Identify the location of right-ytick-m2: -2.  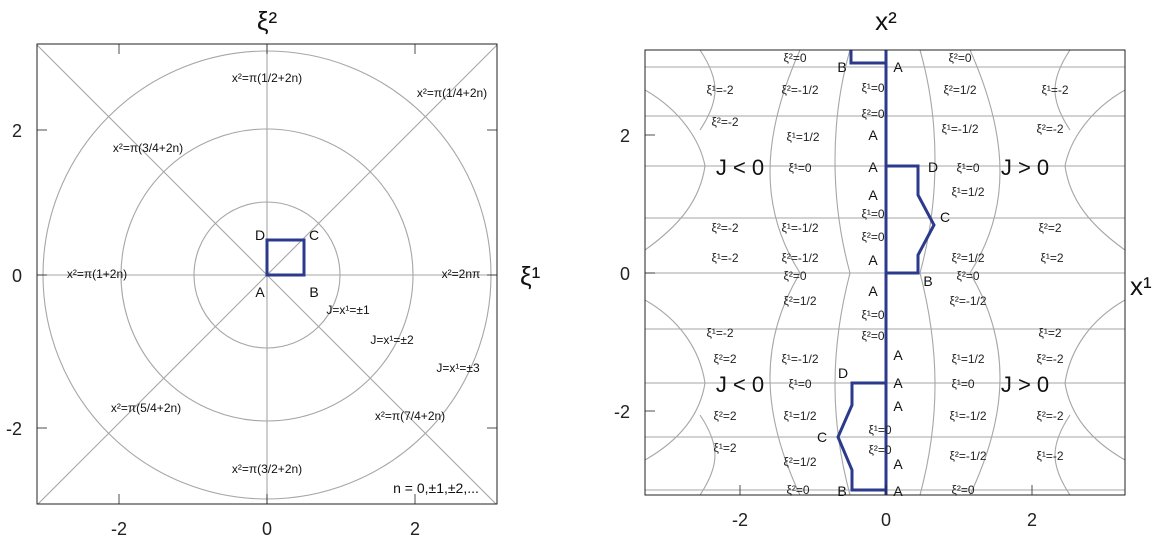
(622, 412).